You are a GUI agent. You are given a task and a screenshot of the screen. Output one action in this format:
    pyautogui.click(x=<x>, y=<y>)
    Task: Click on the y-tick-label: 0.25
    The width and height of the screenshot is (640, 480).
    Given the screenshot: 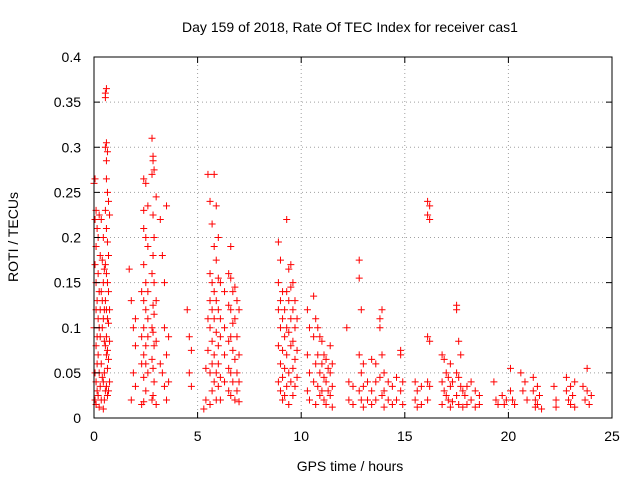 What is the action you would take?
    pyautogui.click(x=67, y=192)
    